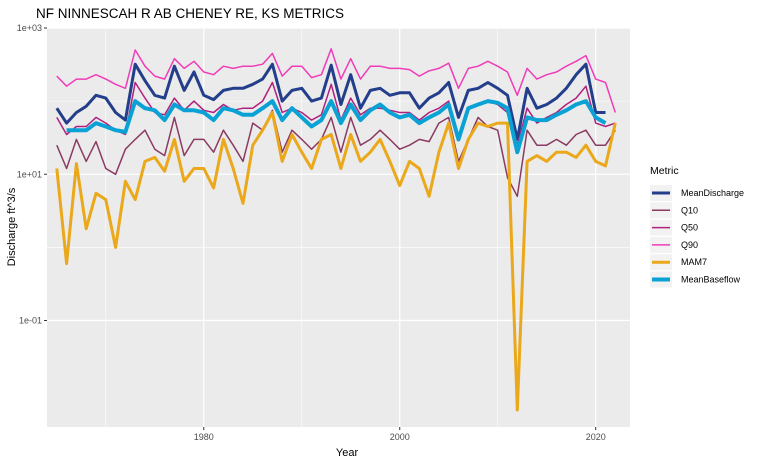 The height and width of the screenshot is (464, 757). Describe the element at coordinates (204, 437) in the screenshot. I see `x-tick-label: 1980` at that location.